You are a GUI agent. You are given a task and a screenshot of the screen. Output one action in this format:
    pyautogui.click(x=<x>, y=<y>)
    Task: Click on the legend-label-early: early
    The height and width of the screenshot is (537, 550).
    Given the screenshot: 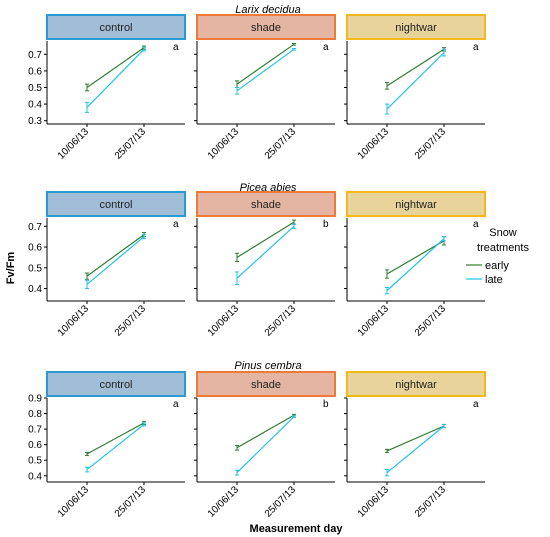 What is the action you would take?
    pyautogui.click(x=497, y=266)
    